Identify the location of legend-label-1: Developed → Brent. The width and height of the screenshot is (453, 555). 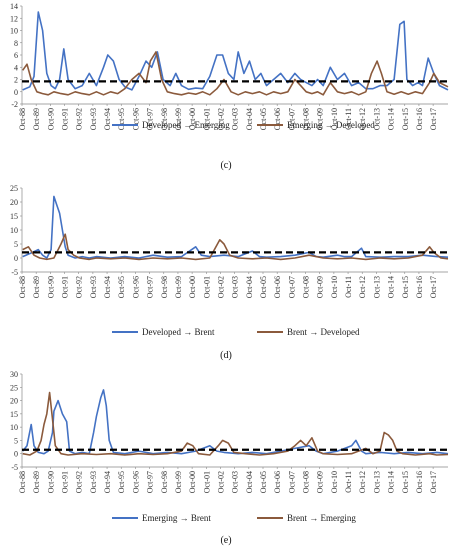
(178, 332).